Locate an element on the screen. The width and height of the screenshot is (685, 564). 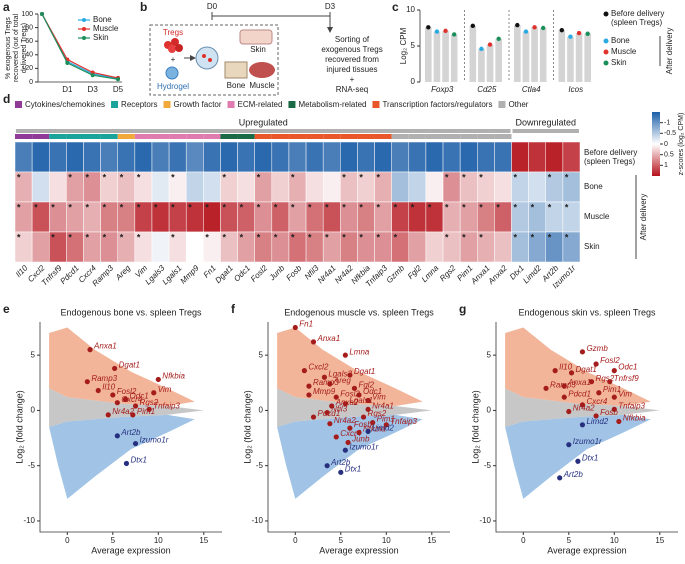
y-tick-label: -5 is located at coordinates (488, 465).